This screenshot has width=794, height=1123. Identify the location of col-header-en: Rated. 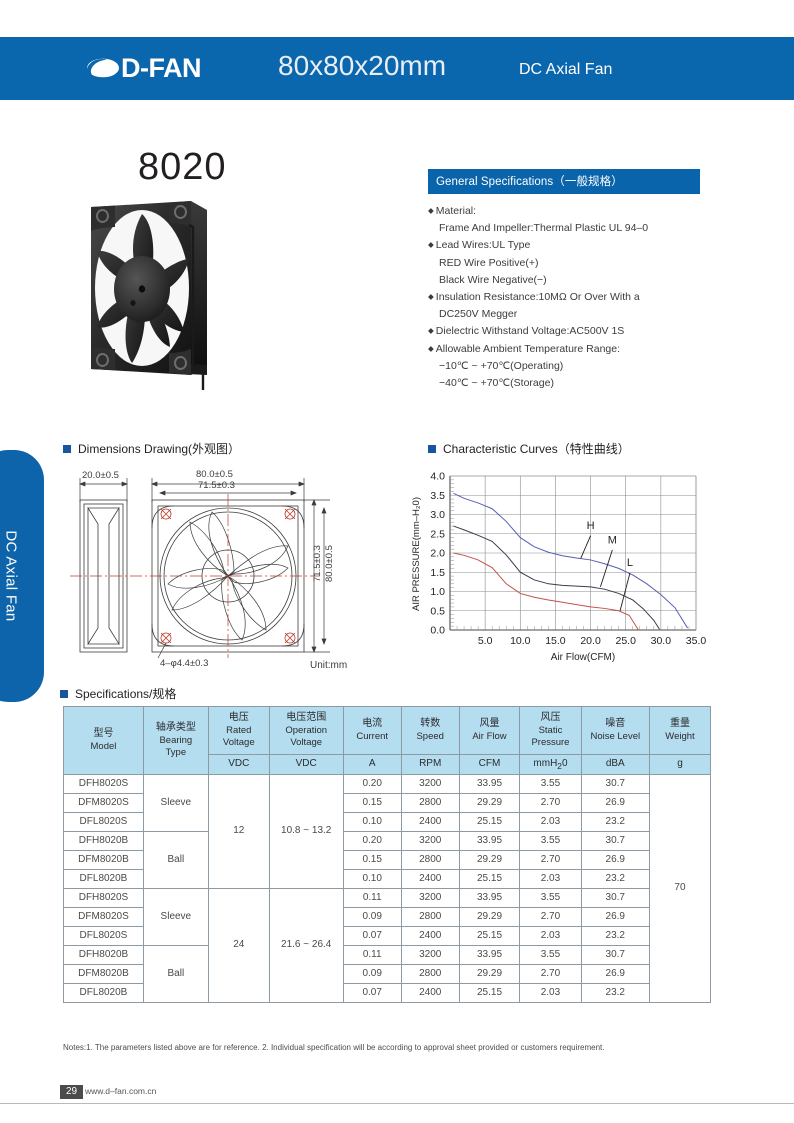
(239, 730).